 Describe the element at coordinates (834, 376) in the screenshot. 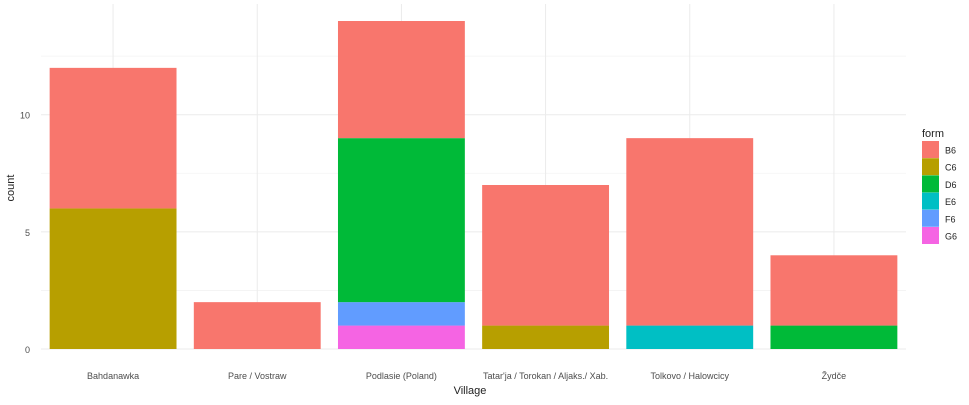

I see `x-tick-label: Žydče` at that location.